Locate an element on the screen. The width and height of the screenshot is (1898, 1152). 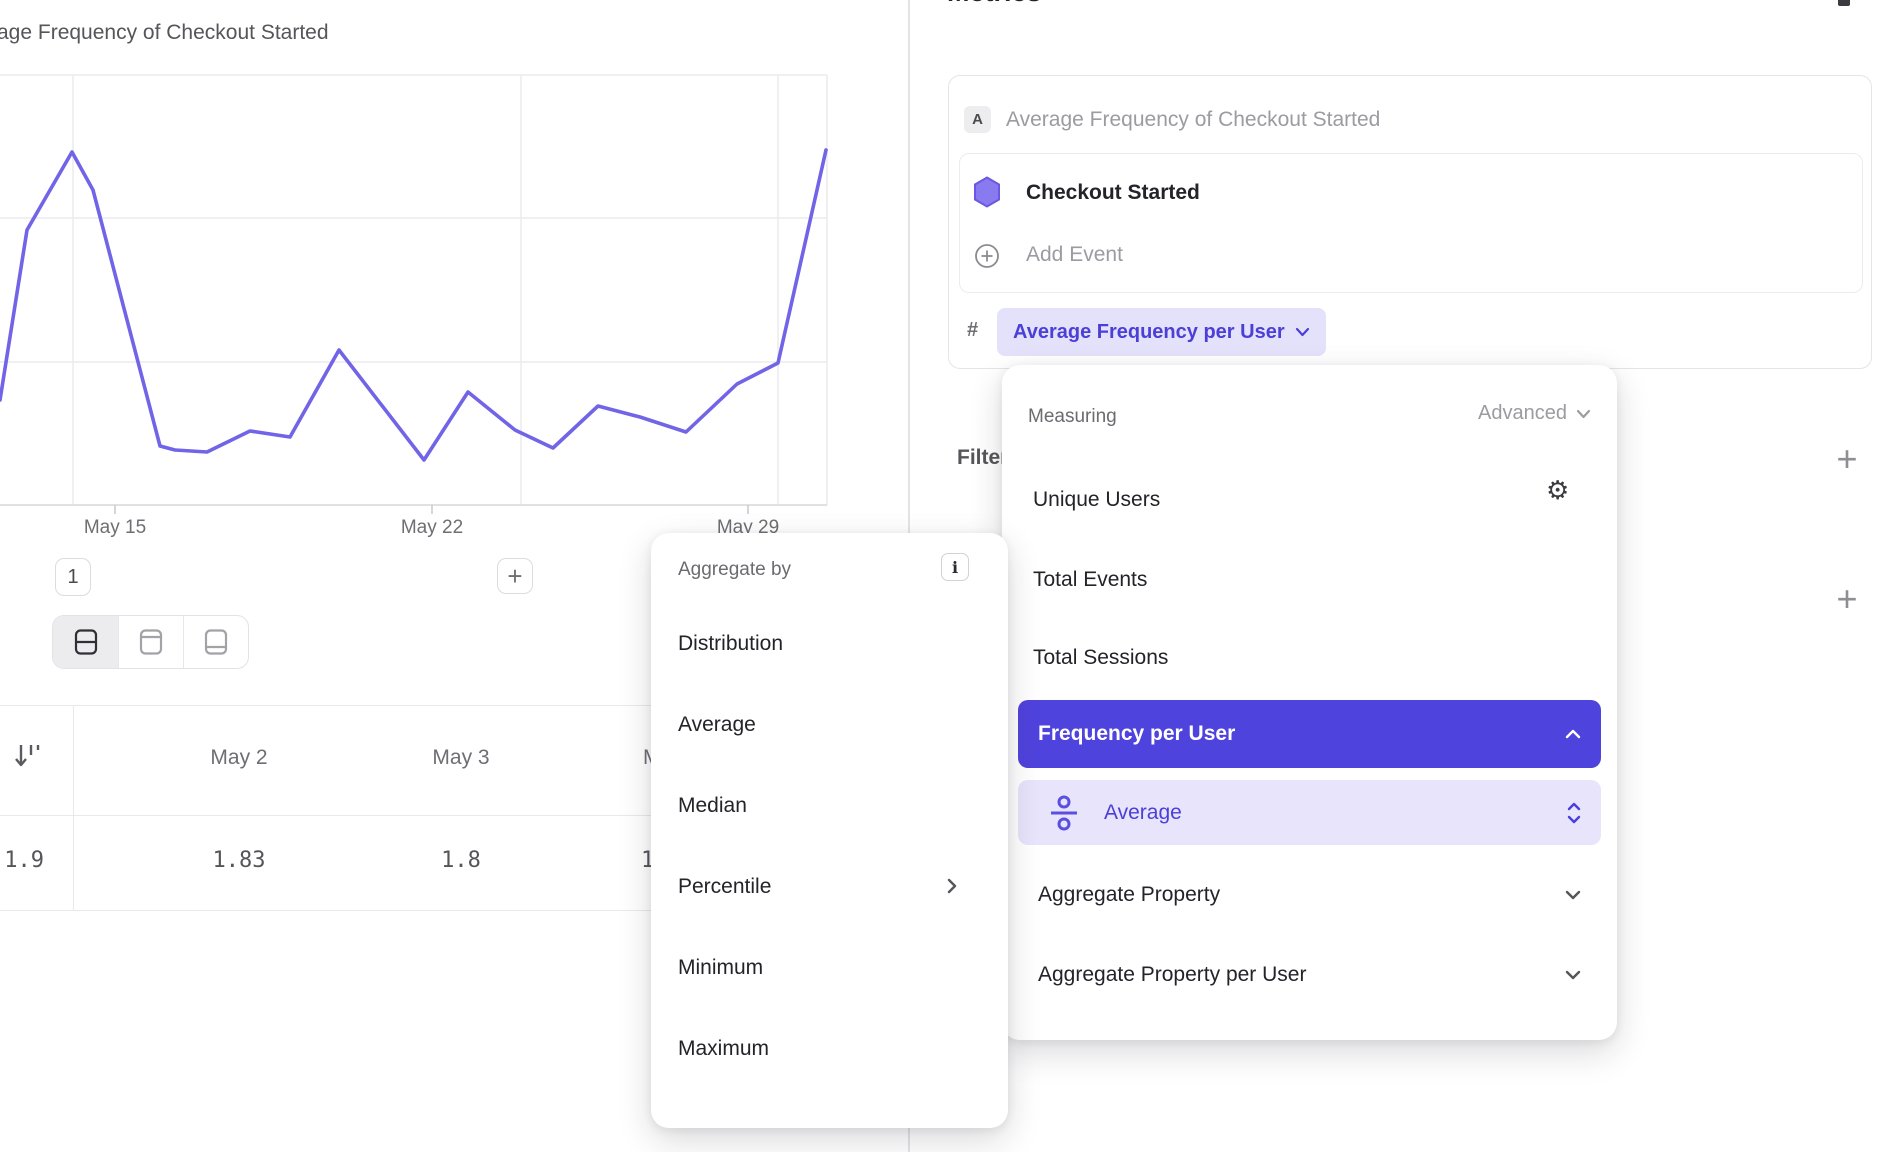
x-axis-label: May 15 is located at coordinates (115, 527).